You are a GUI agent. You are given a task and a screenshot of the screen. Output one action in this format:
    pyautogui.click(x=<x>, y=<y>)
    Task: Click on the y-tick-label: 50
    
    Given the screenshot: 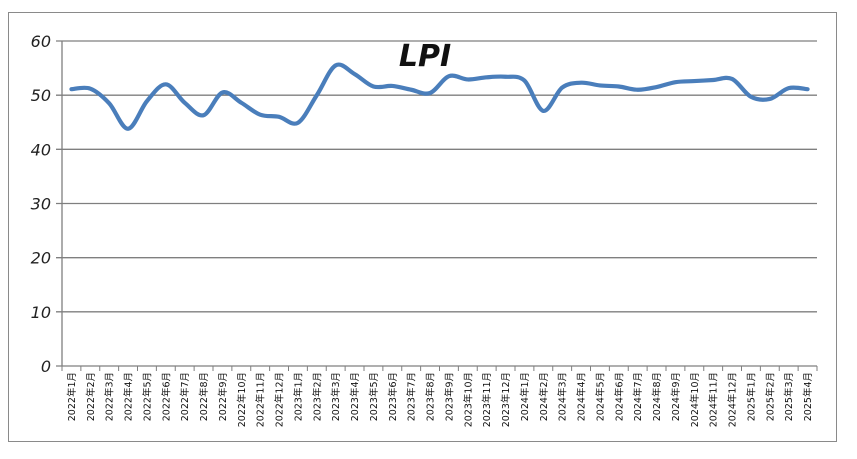 What is the action you would take?
    pyautogui.click(x=41, y=95)
    